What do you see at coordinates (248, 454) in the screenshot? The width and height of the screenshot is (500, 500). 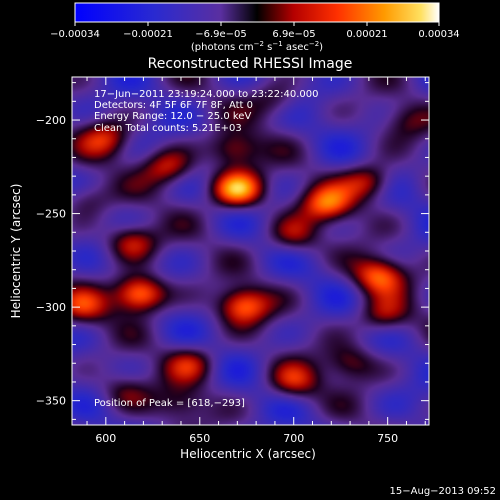 I see `x-axis-label: Heliocentric X (arcsec)` at bounding box center [248, 454].